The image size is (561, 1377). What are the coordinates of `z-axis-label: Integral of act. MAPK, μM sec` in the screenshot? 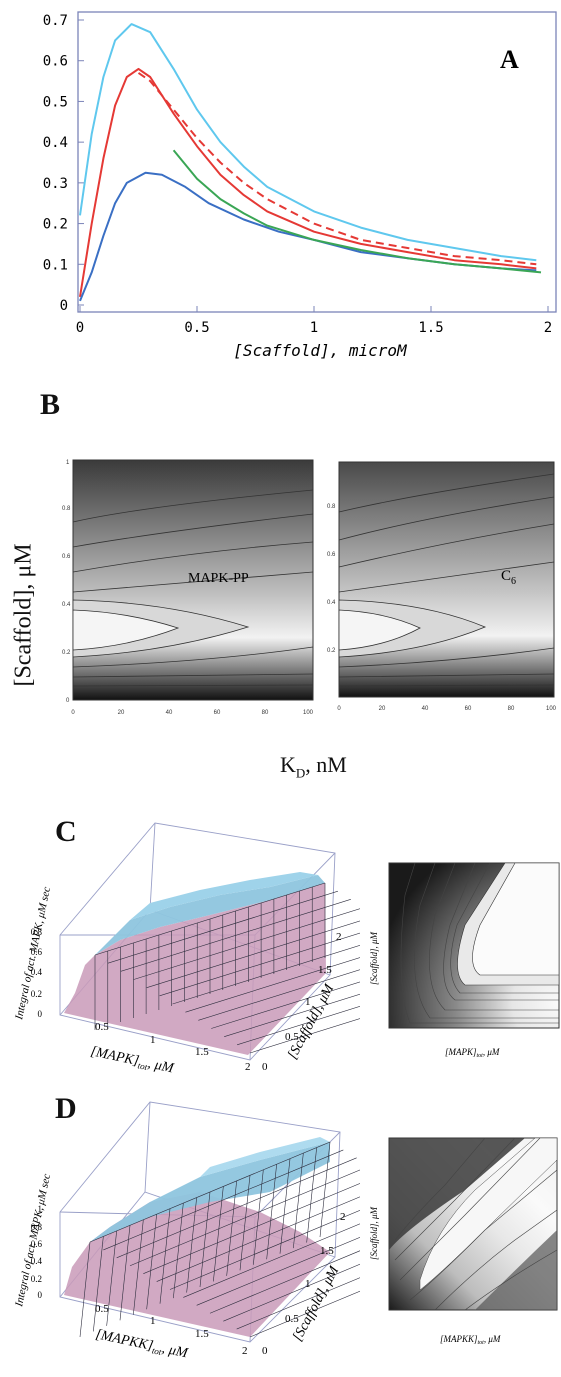 It's located at (33, 1241).